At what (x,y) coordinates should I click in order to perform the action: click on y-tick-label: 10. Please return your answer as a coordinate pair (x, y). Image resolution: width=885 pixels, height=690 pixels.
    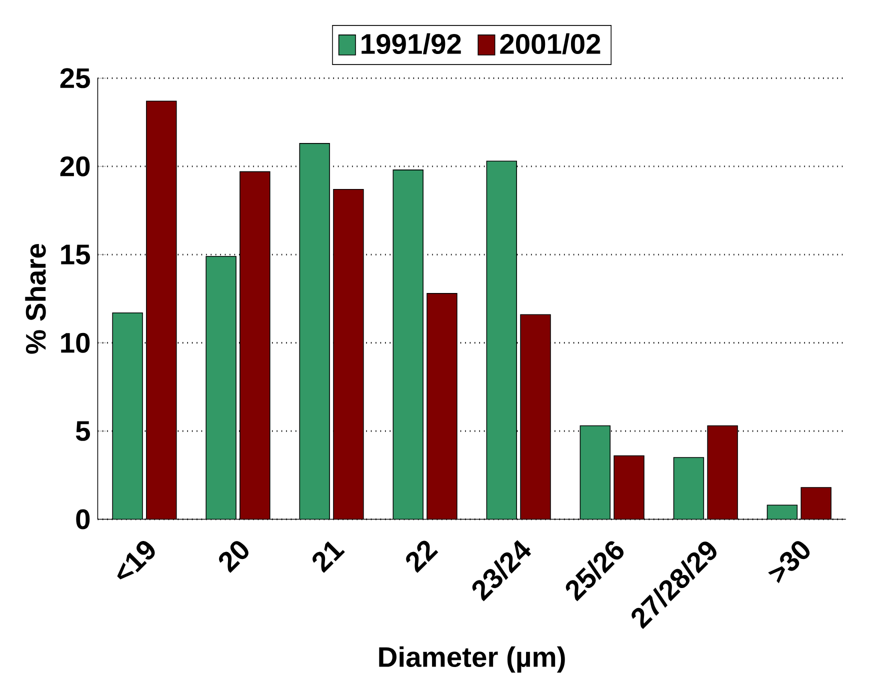
    Looking at the image, I should click on (75, 343).